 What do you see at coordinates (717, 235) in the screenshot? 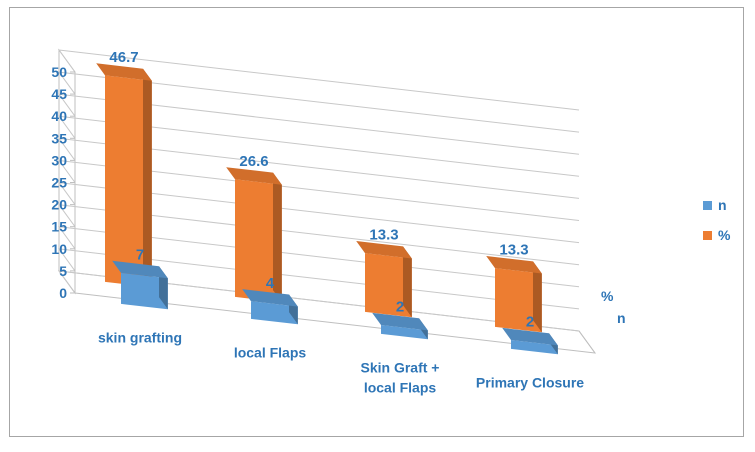
I see `legend-item: %` at bounding box center [717, 235].